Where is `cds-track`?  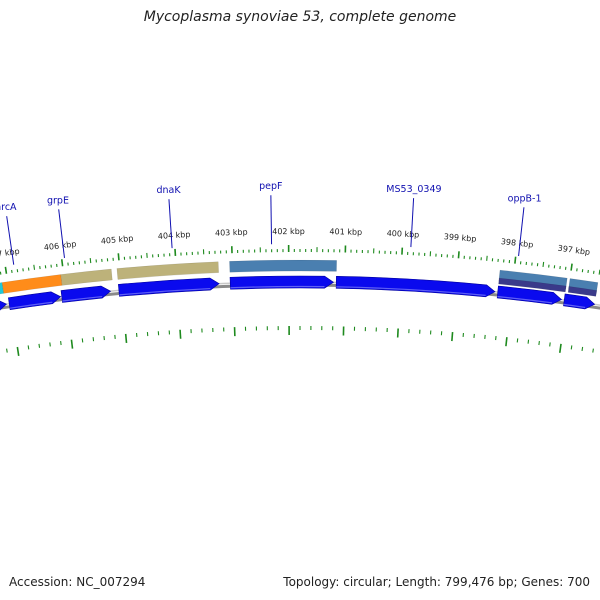 cds-track is located at coordinates (298, 293).